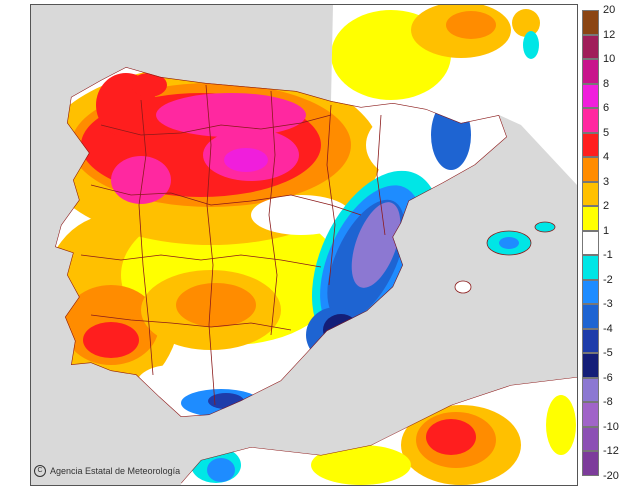 The width and height of the screenshot is (630, 500). Describe the element at coordinates (606, 230) in the screenshot. I see `legend-label-positive: 1` at that location.